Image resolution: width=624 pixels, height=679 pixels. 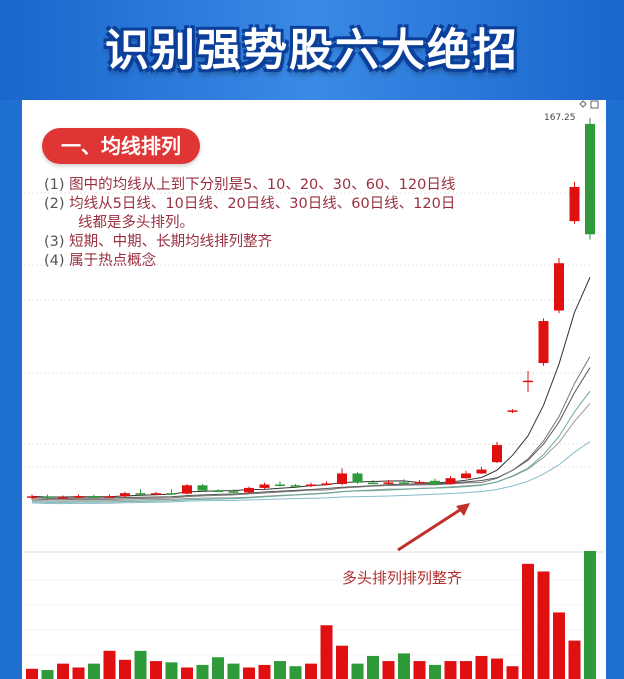 I want to click on note-text: 均线从5日线、10日线、20日线、30日线、60日线、120日, so click(x=262, y=204).